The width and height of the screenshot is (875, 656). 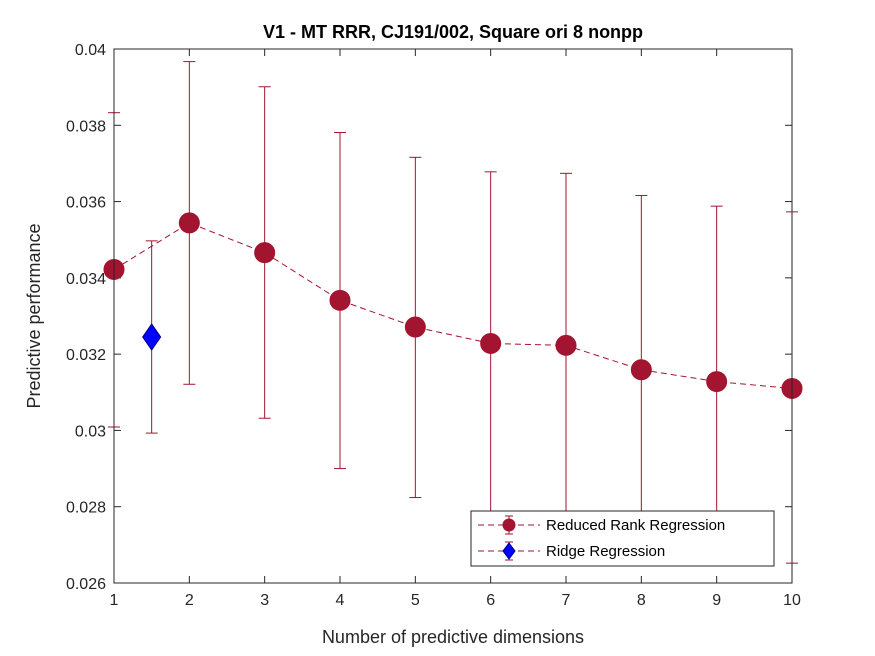 I want to click on y-tick-label: 0.03, so click(x=90, y=431).